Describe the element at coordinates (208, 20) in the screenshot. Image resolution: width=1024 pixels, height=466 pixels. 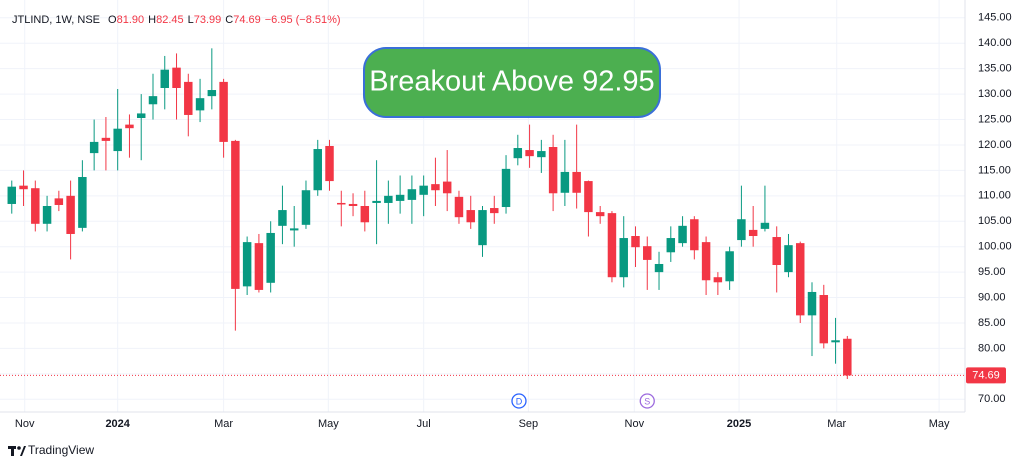
I see `legend-value: 73.99` at that location.